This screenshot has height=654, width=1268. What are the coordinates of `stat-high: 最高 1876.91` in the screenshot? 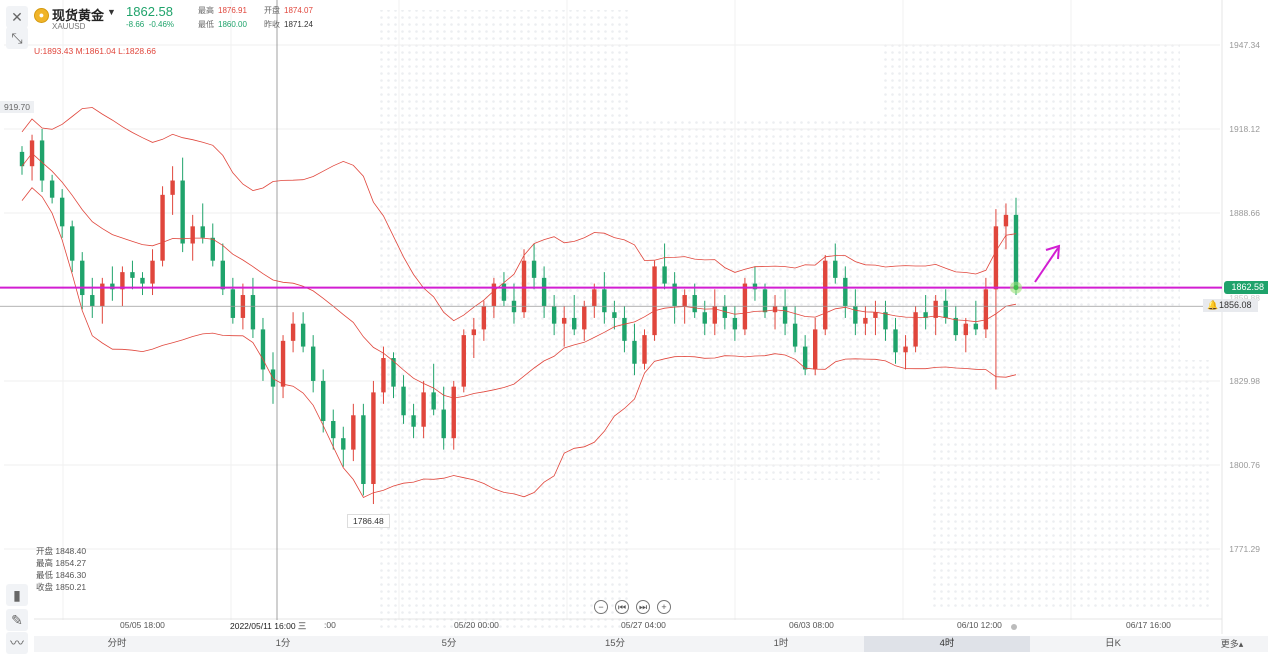 It's located at (222, 10).